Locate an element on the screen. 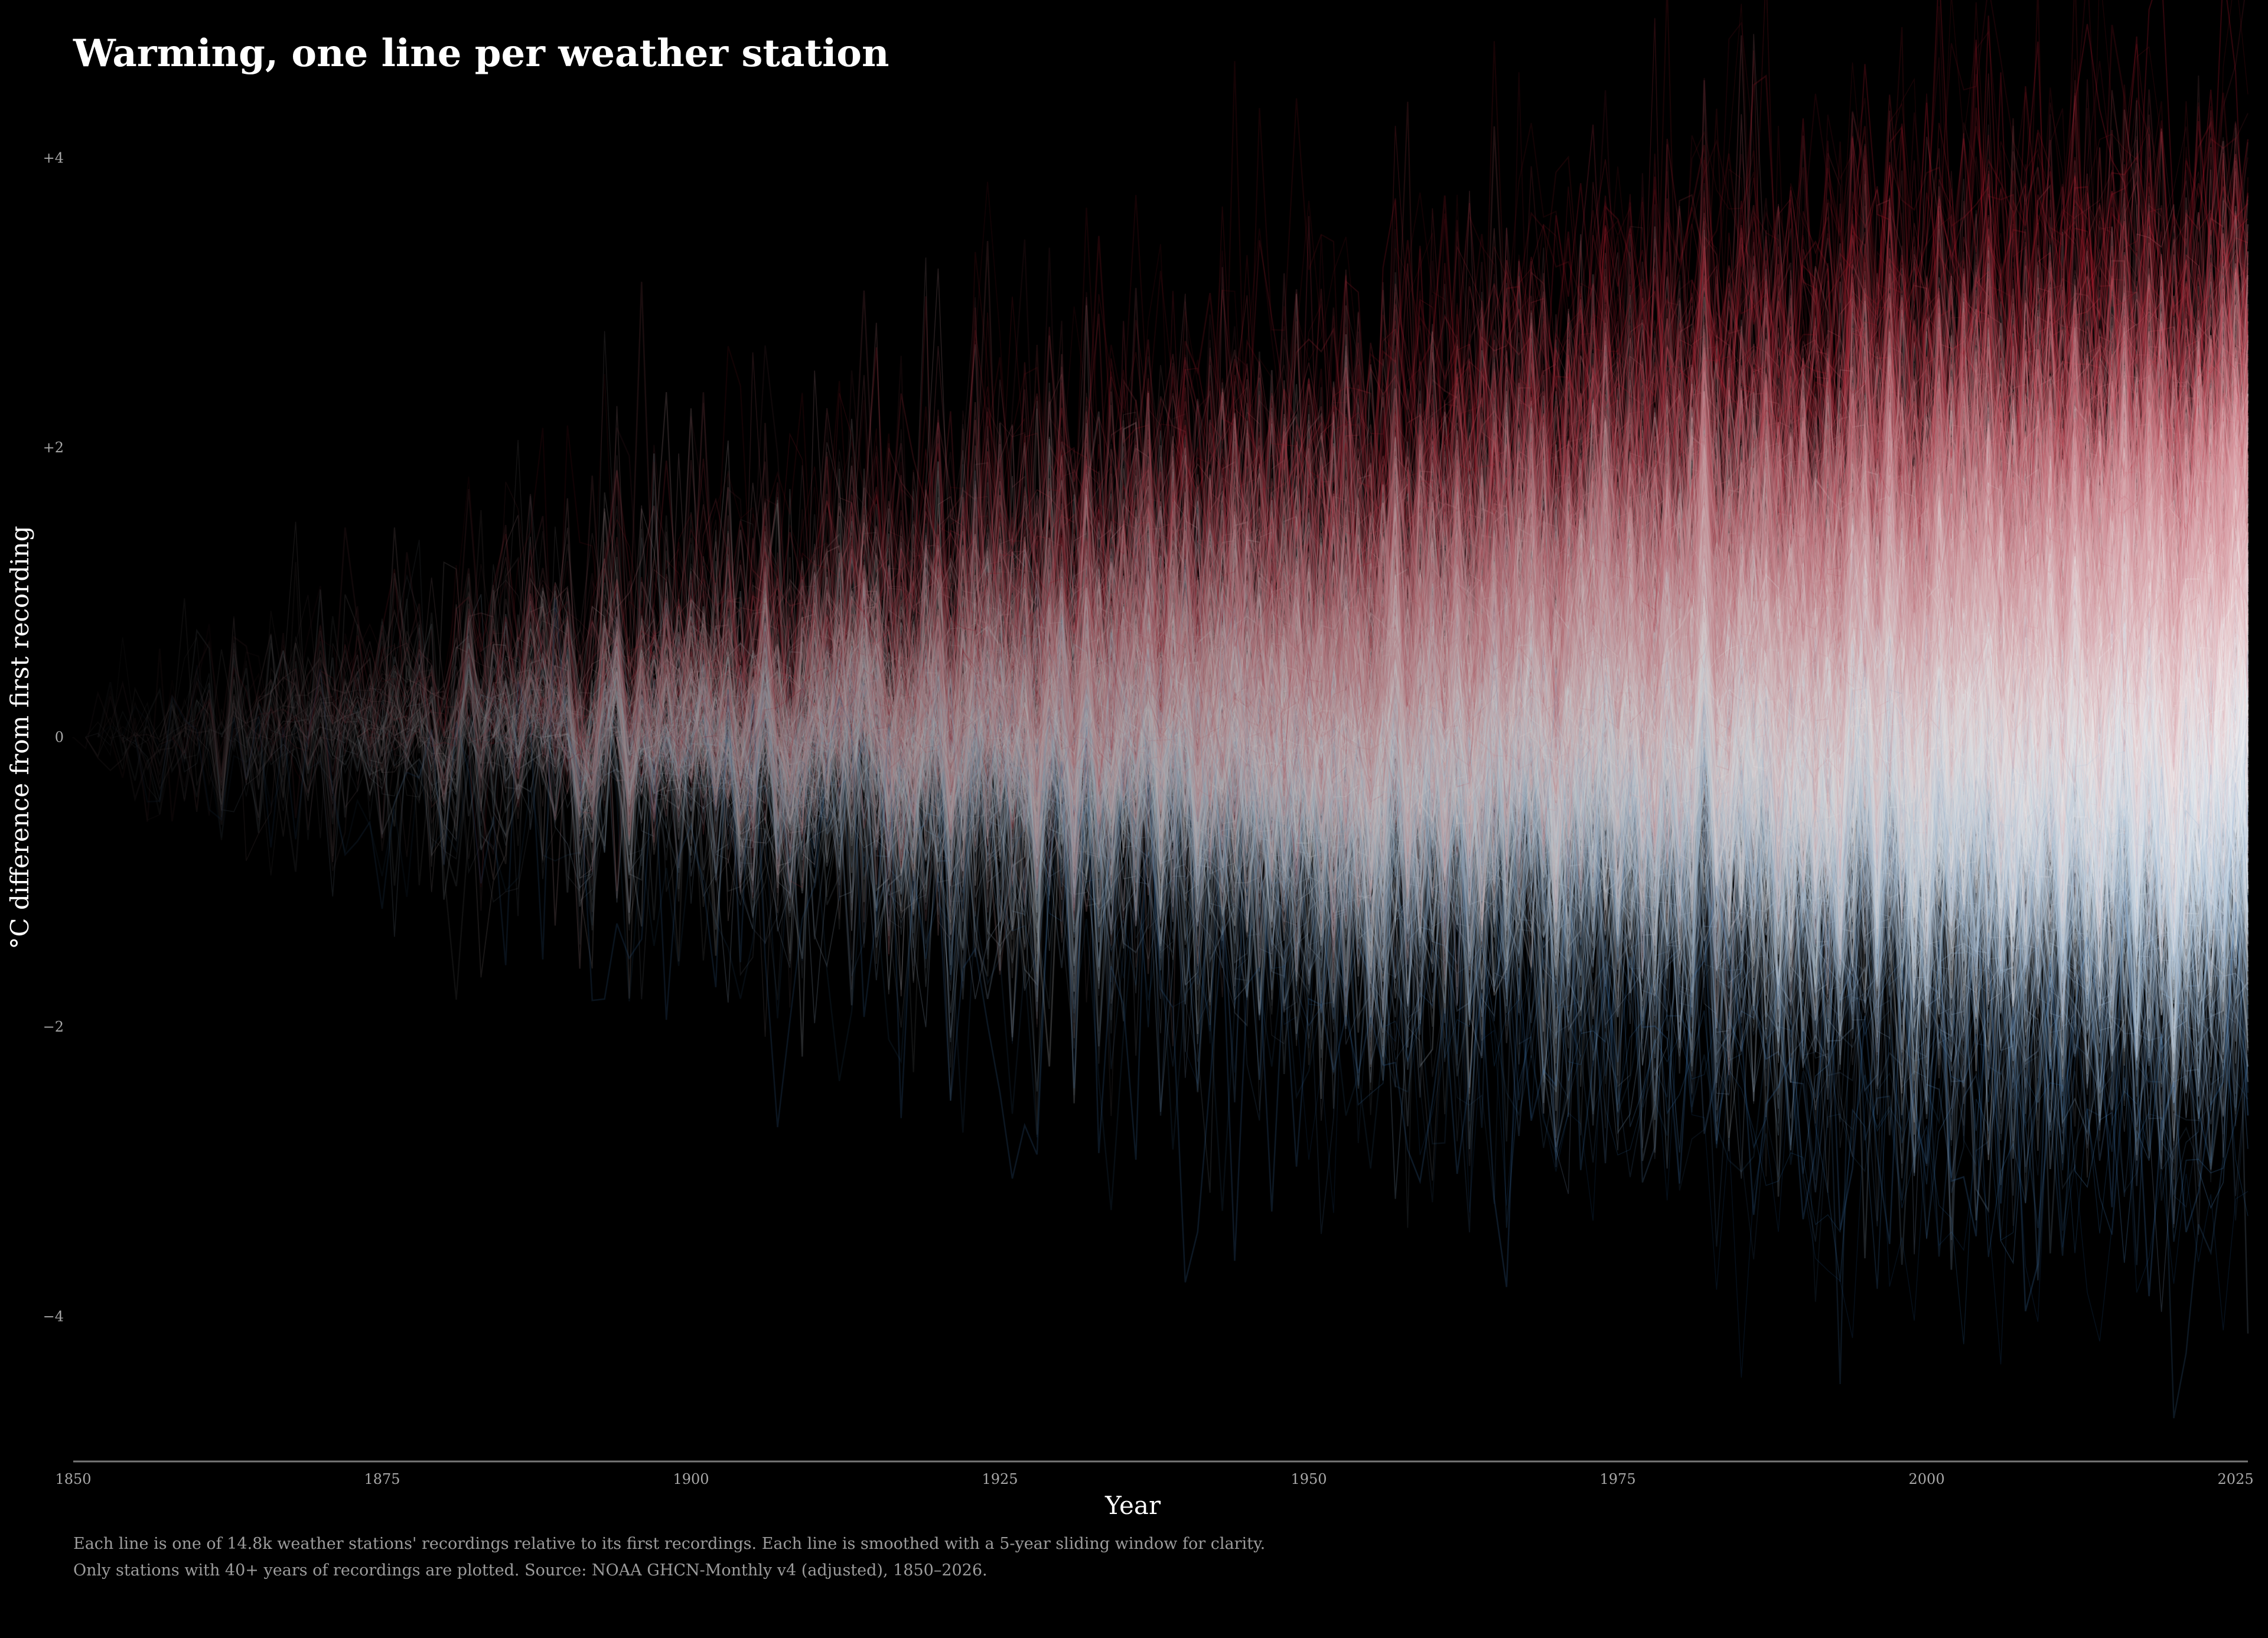 The width and height of the screenshot is (2268, 1638). x-axis-ticks: 1850 1875 1900 1925 1950 1975 2000 2025 is located at coordinates (1154, 1479).